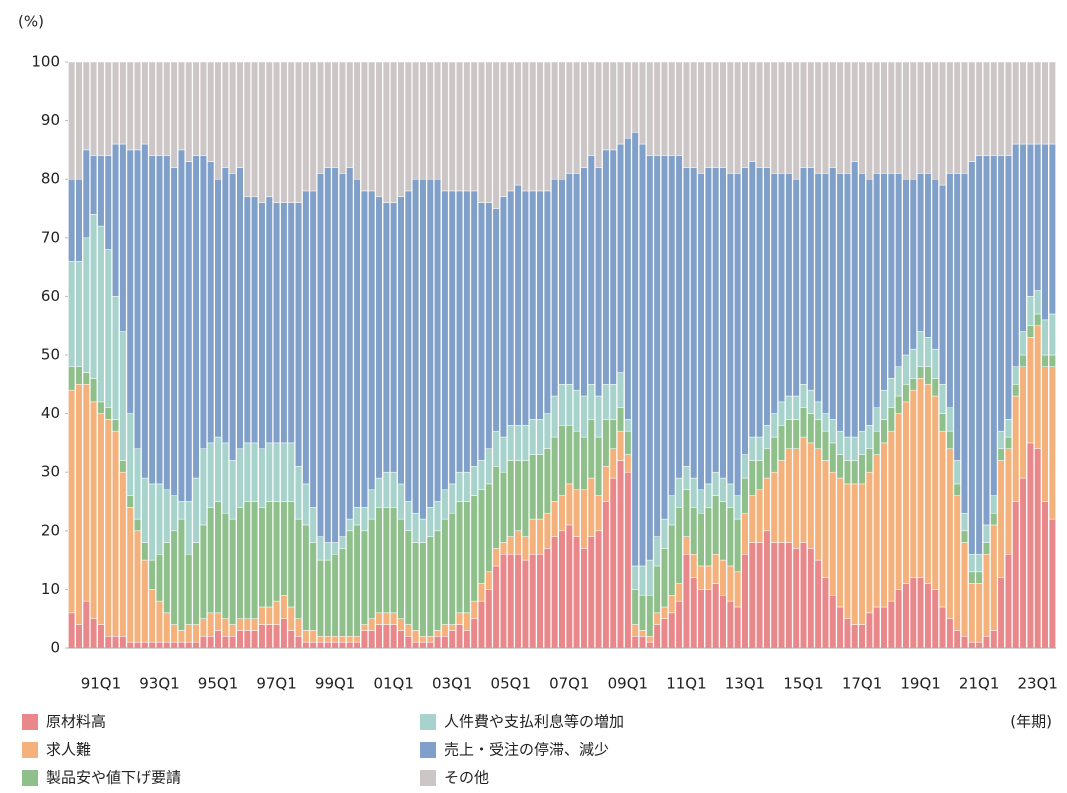  Describe the element at coordinates (50, 530) in the screenshot. I see `y-tick-label: 20` at that location.